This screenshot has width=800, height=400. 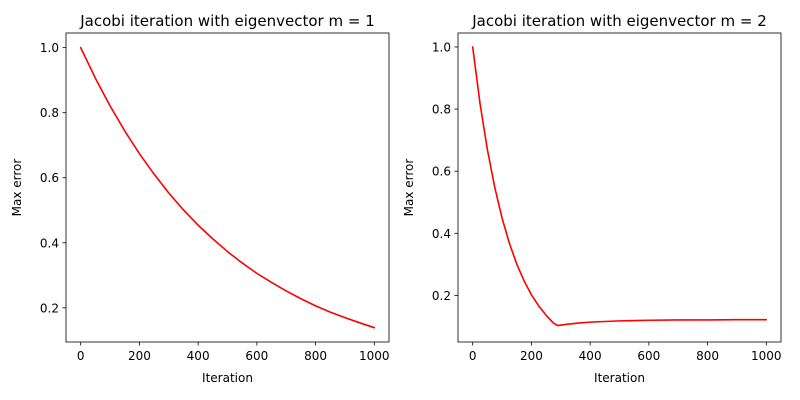 I want to click on chart-title: Jacobi iteration with eigenvector m = 2, so click(x=619, y=21).